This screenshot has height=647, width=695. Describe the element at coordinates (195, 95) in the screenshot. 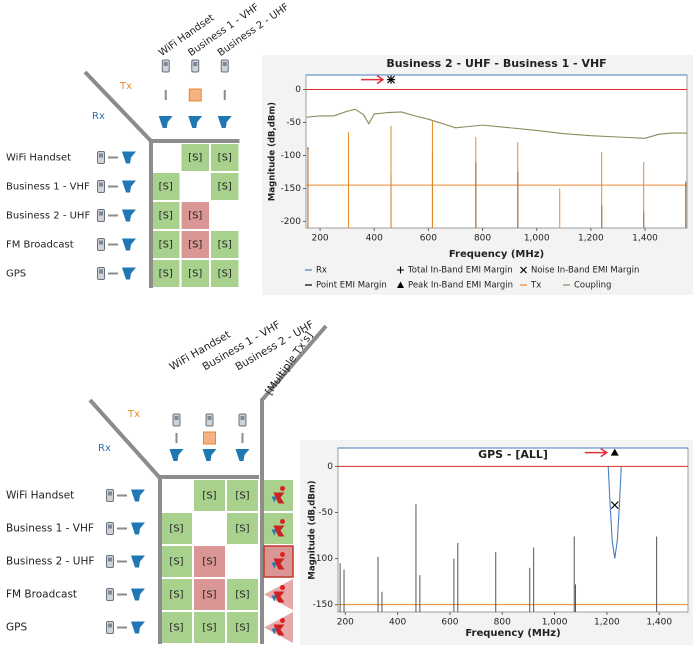

I see `tx-active-icon` at that location.